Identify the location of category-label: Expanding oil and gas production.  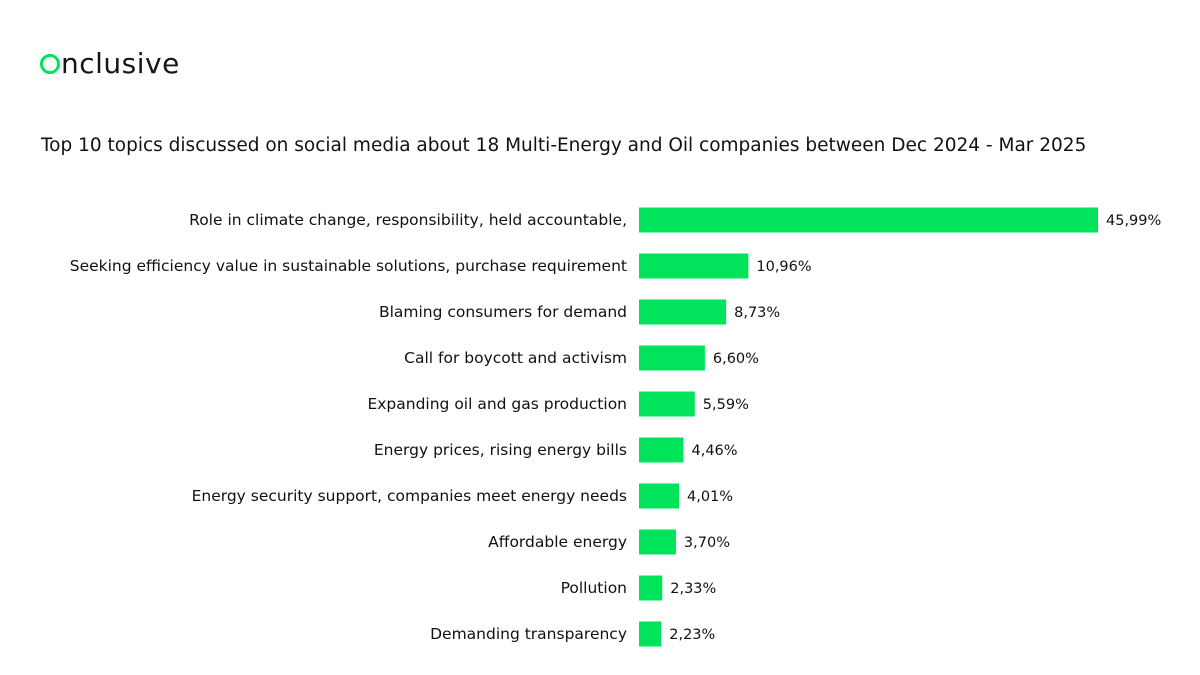
(497, 404).